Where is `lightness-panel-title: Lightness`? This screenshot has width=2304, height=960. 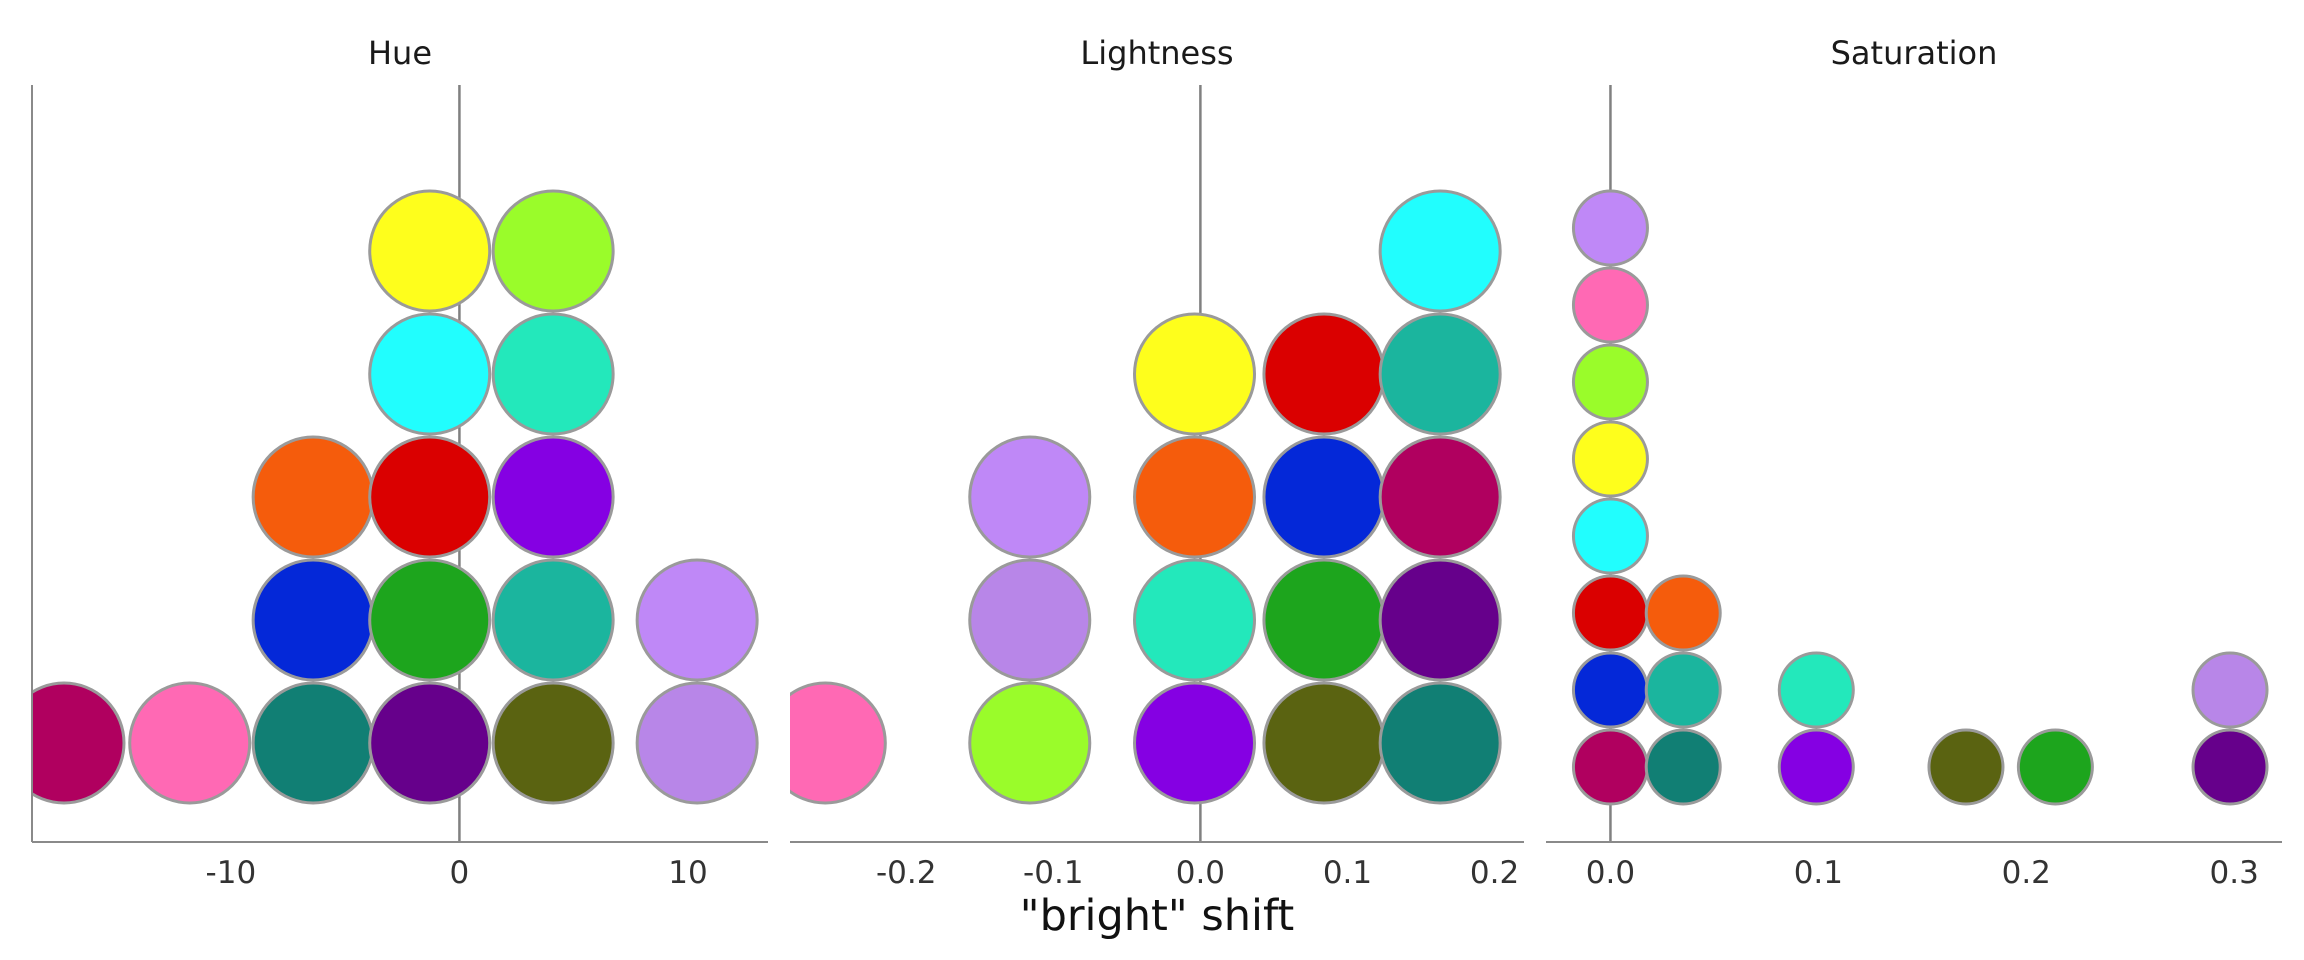
lightness-panel-title: Lightness is located at coordinates (1156, 53).